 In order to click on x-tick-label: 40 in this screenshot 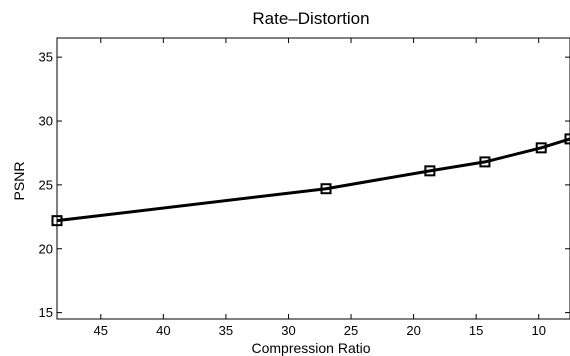, I will do `click(163, 330)`.